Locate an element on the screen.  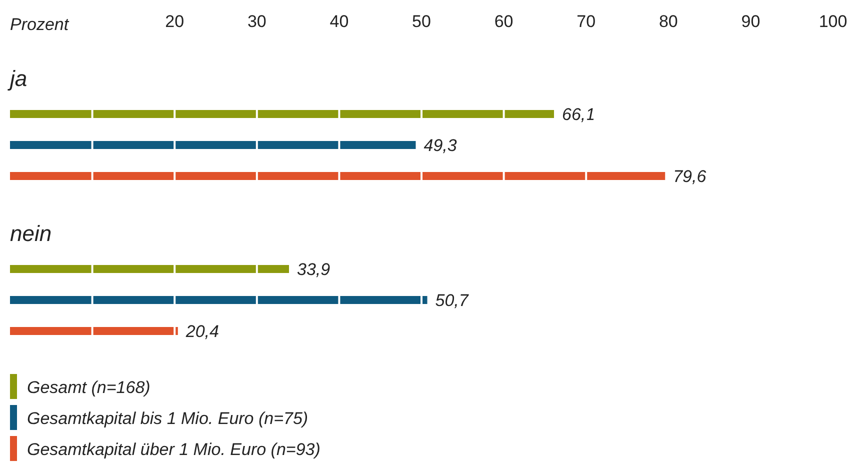
data-label: 79,6 is located at coordinates (690, 176).